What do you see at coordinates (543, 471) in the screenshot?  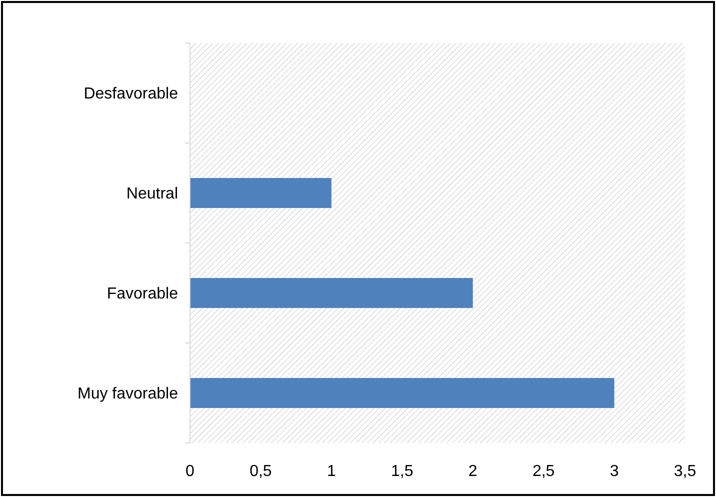 I see `x-tick-label: 2,5` at bounding box center [543, 471].